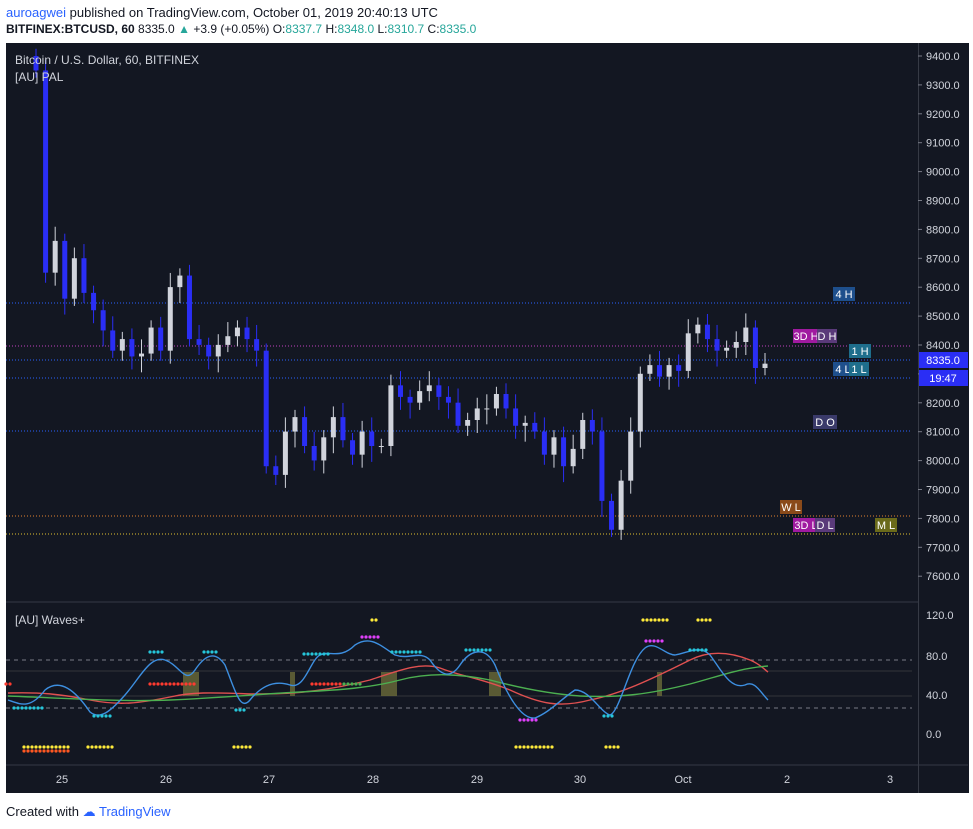 The image size is (973, 829). I want to click on publisher-name: auroagwei, so click(36, 12).